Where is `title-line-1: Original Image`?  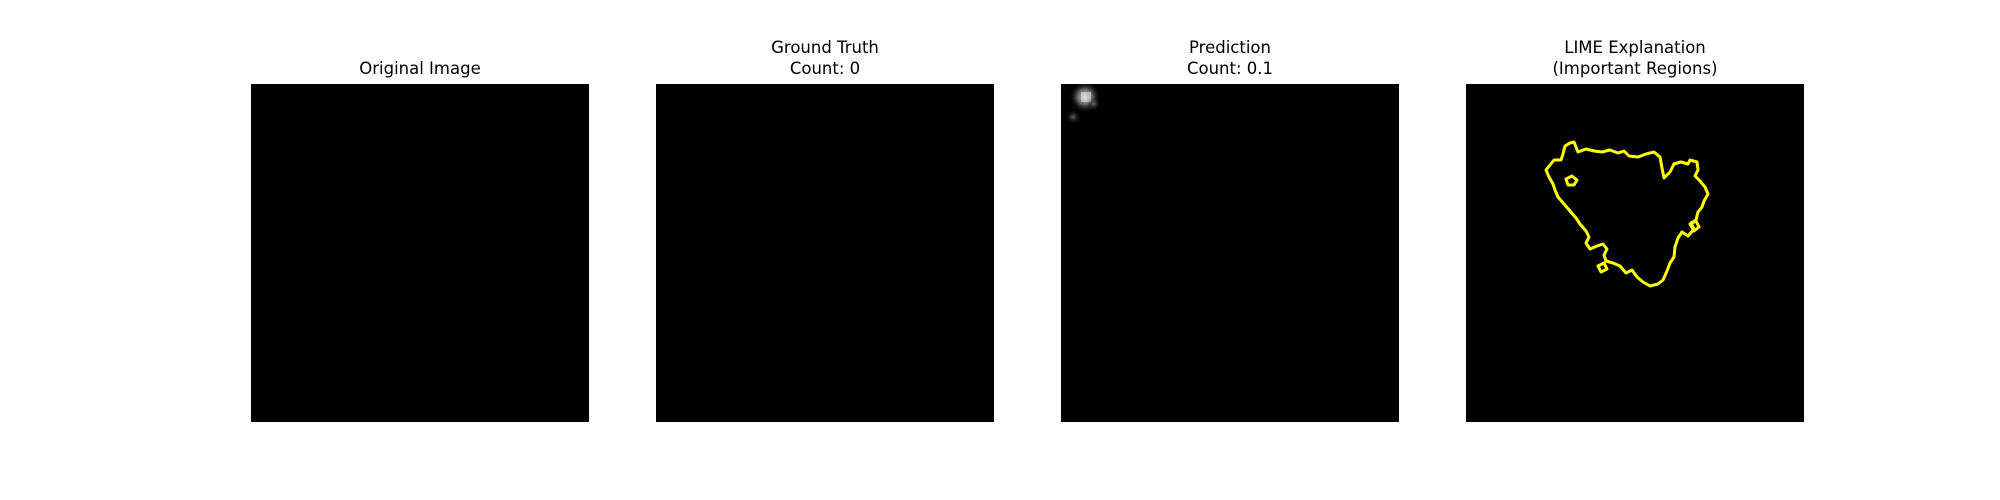
title-line-1: Original Image is located at coordinates (420, 68).